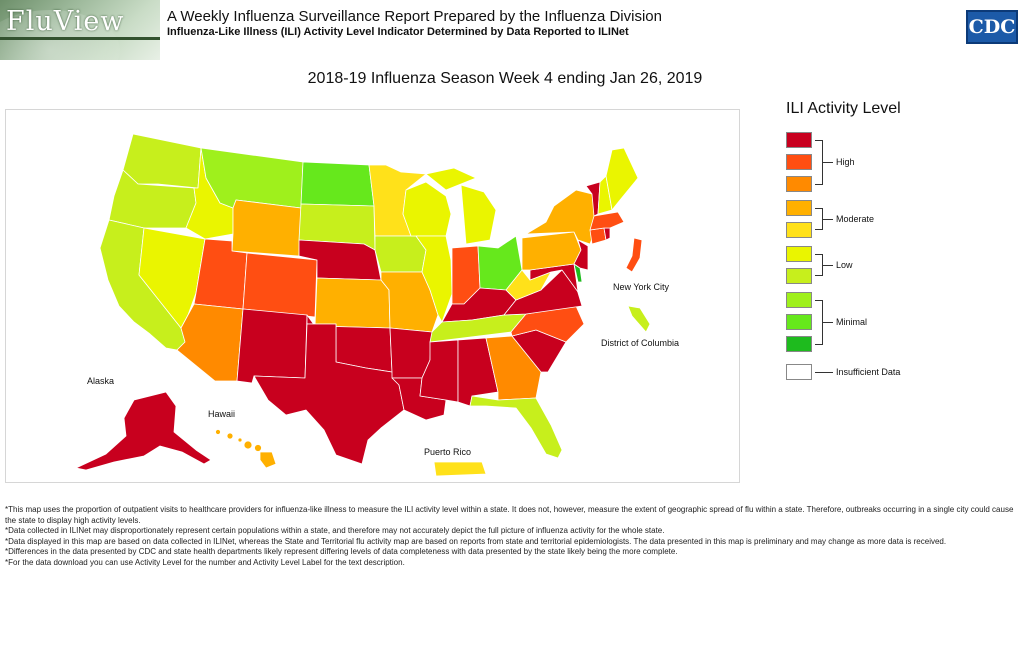 The image size is (1024, 656). What do you see at coordinates (828, 219) in the screenshot?
I see `legend-tick-moderate` at bounding box center [828, 219].